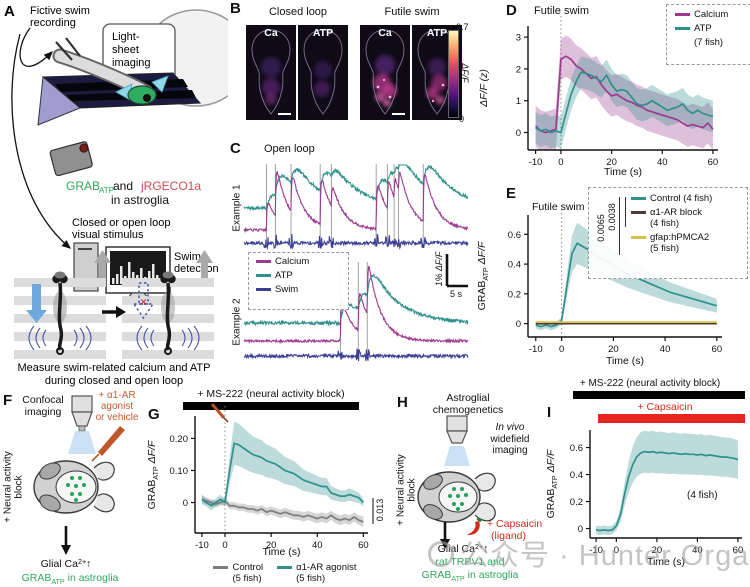  I want to click on colorbar-max: 0.7, so click(462, 27).